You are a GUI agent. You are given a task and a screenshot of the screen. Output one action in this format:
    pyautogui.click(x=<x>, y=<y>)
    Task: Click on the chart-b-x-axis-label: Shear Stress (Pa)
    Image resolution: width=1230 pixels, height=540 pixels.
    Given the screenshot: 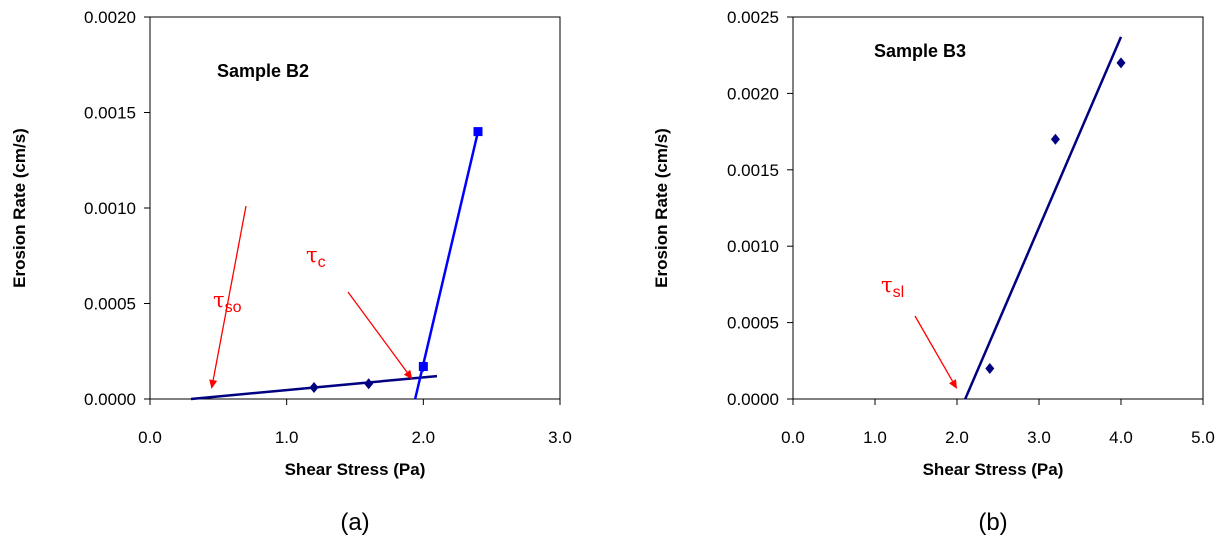 What is the action you would take?
    pyautogui.click(x=993, y=469)
    